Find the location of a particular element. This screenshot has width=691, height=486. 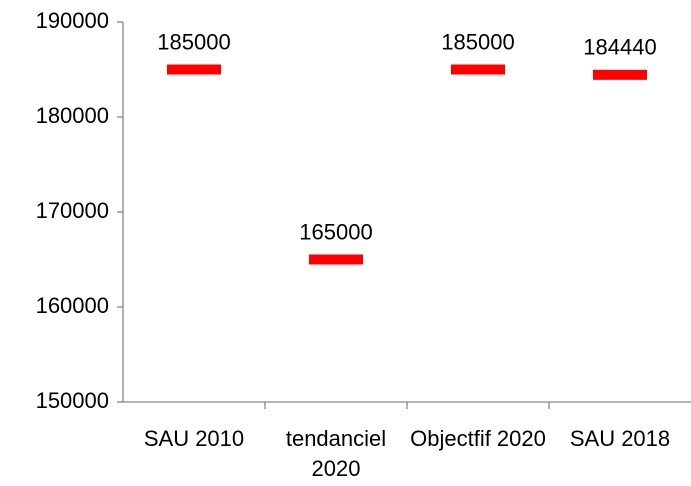

x-tick-label: SAU 2018 is located at coordinates (620, 438).